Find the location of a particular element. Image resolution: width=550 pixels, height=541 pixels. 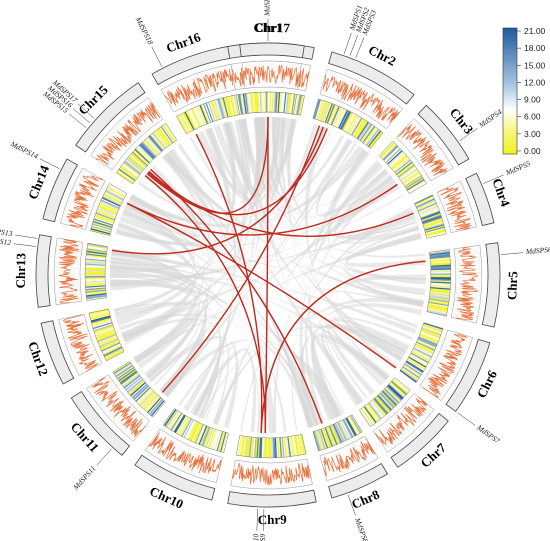

heatmap-frame is located at coordinates (195, 430).